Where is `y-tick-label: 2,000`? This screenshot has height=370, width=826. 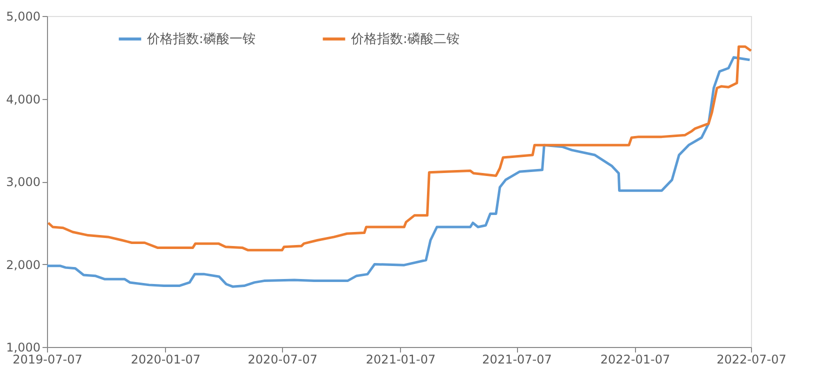 y-tick-label: 2,000 is located at coordinates (23, 265).